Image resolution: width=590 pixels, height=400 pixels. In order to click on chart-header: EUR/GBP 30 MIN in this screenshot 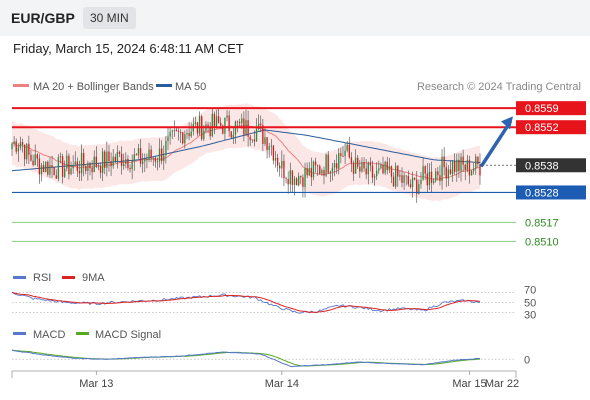, I will do `click(295, 18)`.